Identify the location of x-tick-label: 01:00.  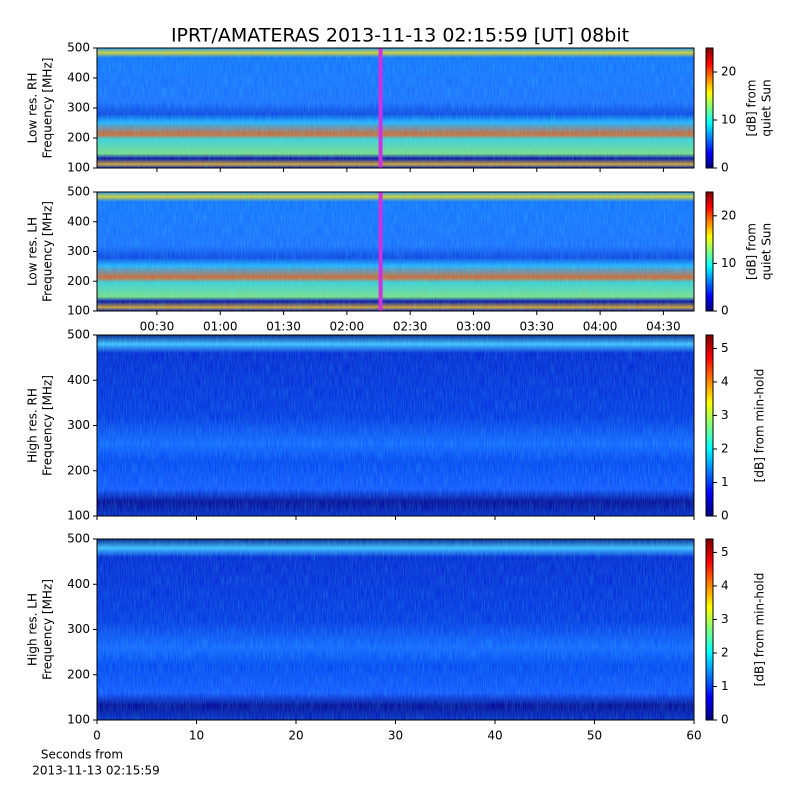
(220, 327).